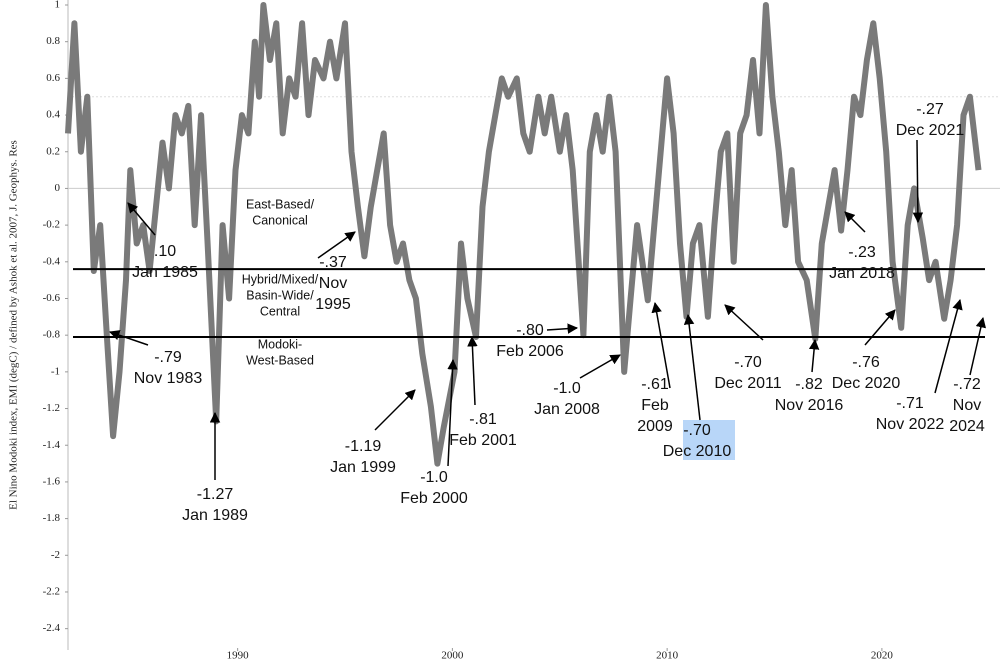 This screenshot has height=666, width=1000. Describe the element at coordinates (809, 405) in the screenshot. I see `annotation-label: Nov 2016` at that location.